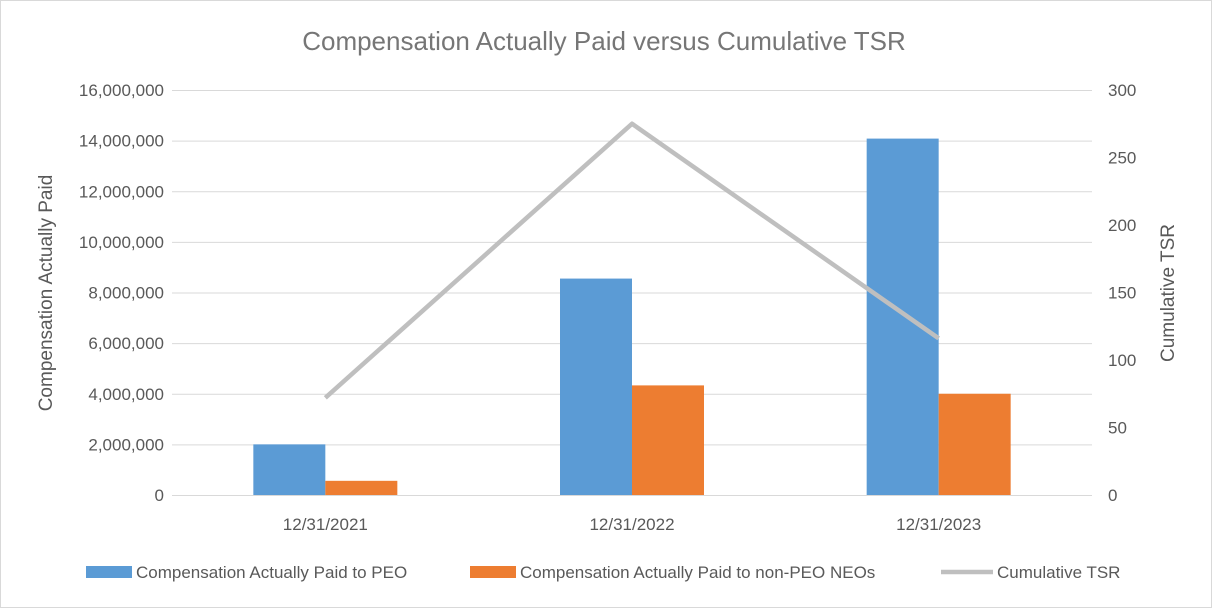 The height and width of the screenshot is (608, 1212). What do you see at coordinates (271, 572) in the screenshot?
I see `legend-label: Compensation Actually Paid to PEO` at bounding box center [271, 572].